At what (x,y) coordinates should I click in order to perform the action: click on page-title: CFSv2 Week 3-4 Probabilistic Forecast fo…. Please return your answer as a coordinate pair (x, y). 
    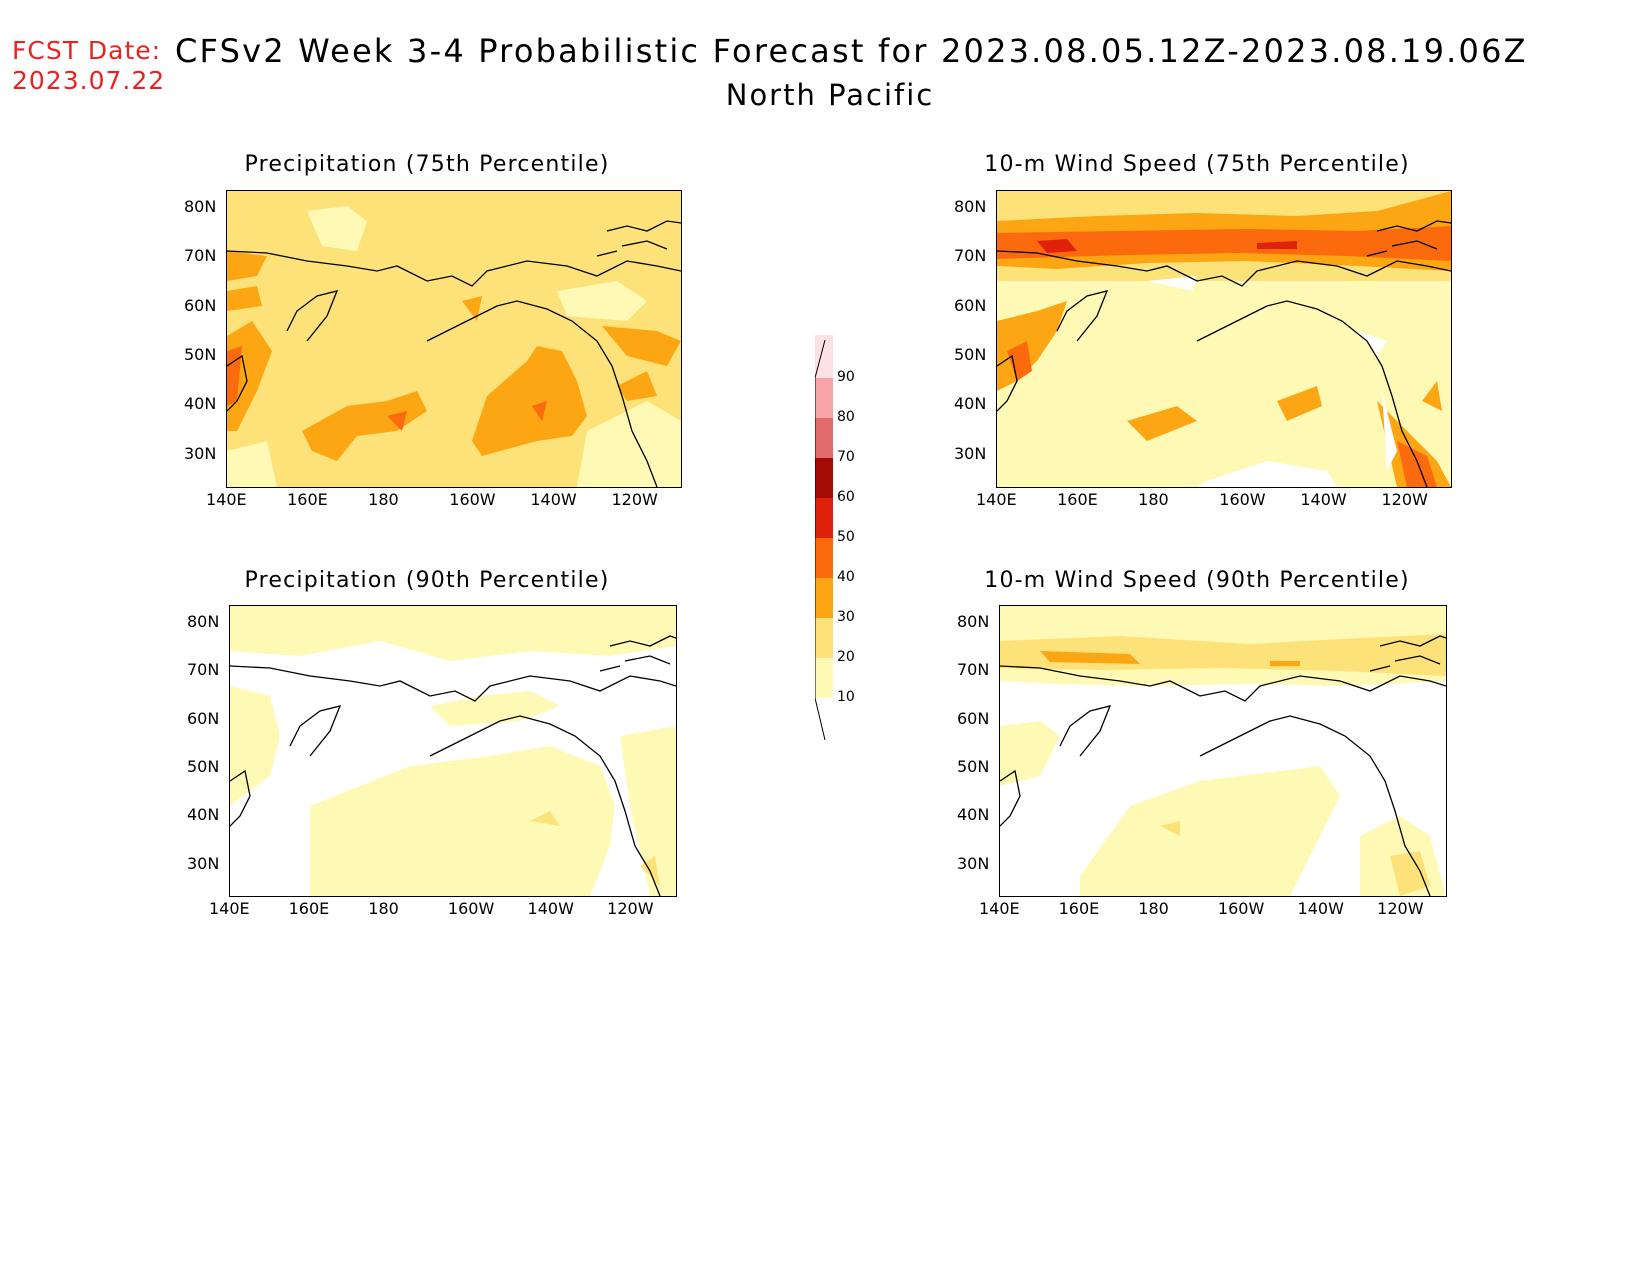
    Looking at the image, I should click on (851, 51).